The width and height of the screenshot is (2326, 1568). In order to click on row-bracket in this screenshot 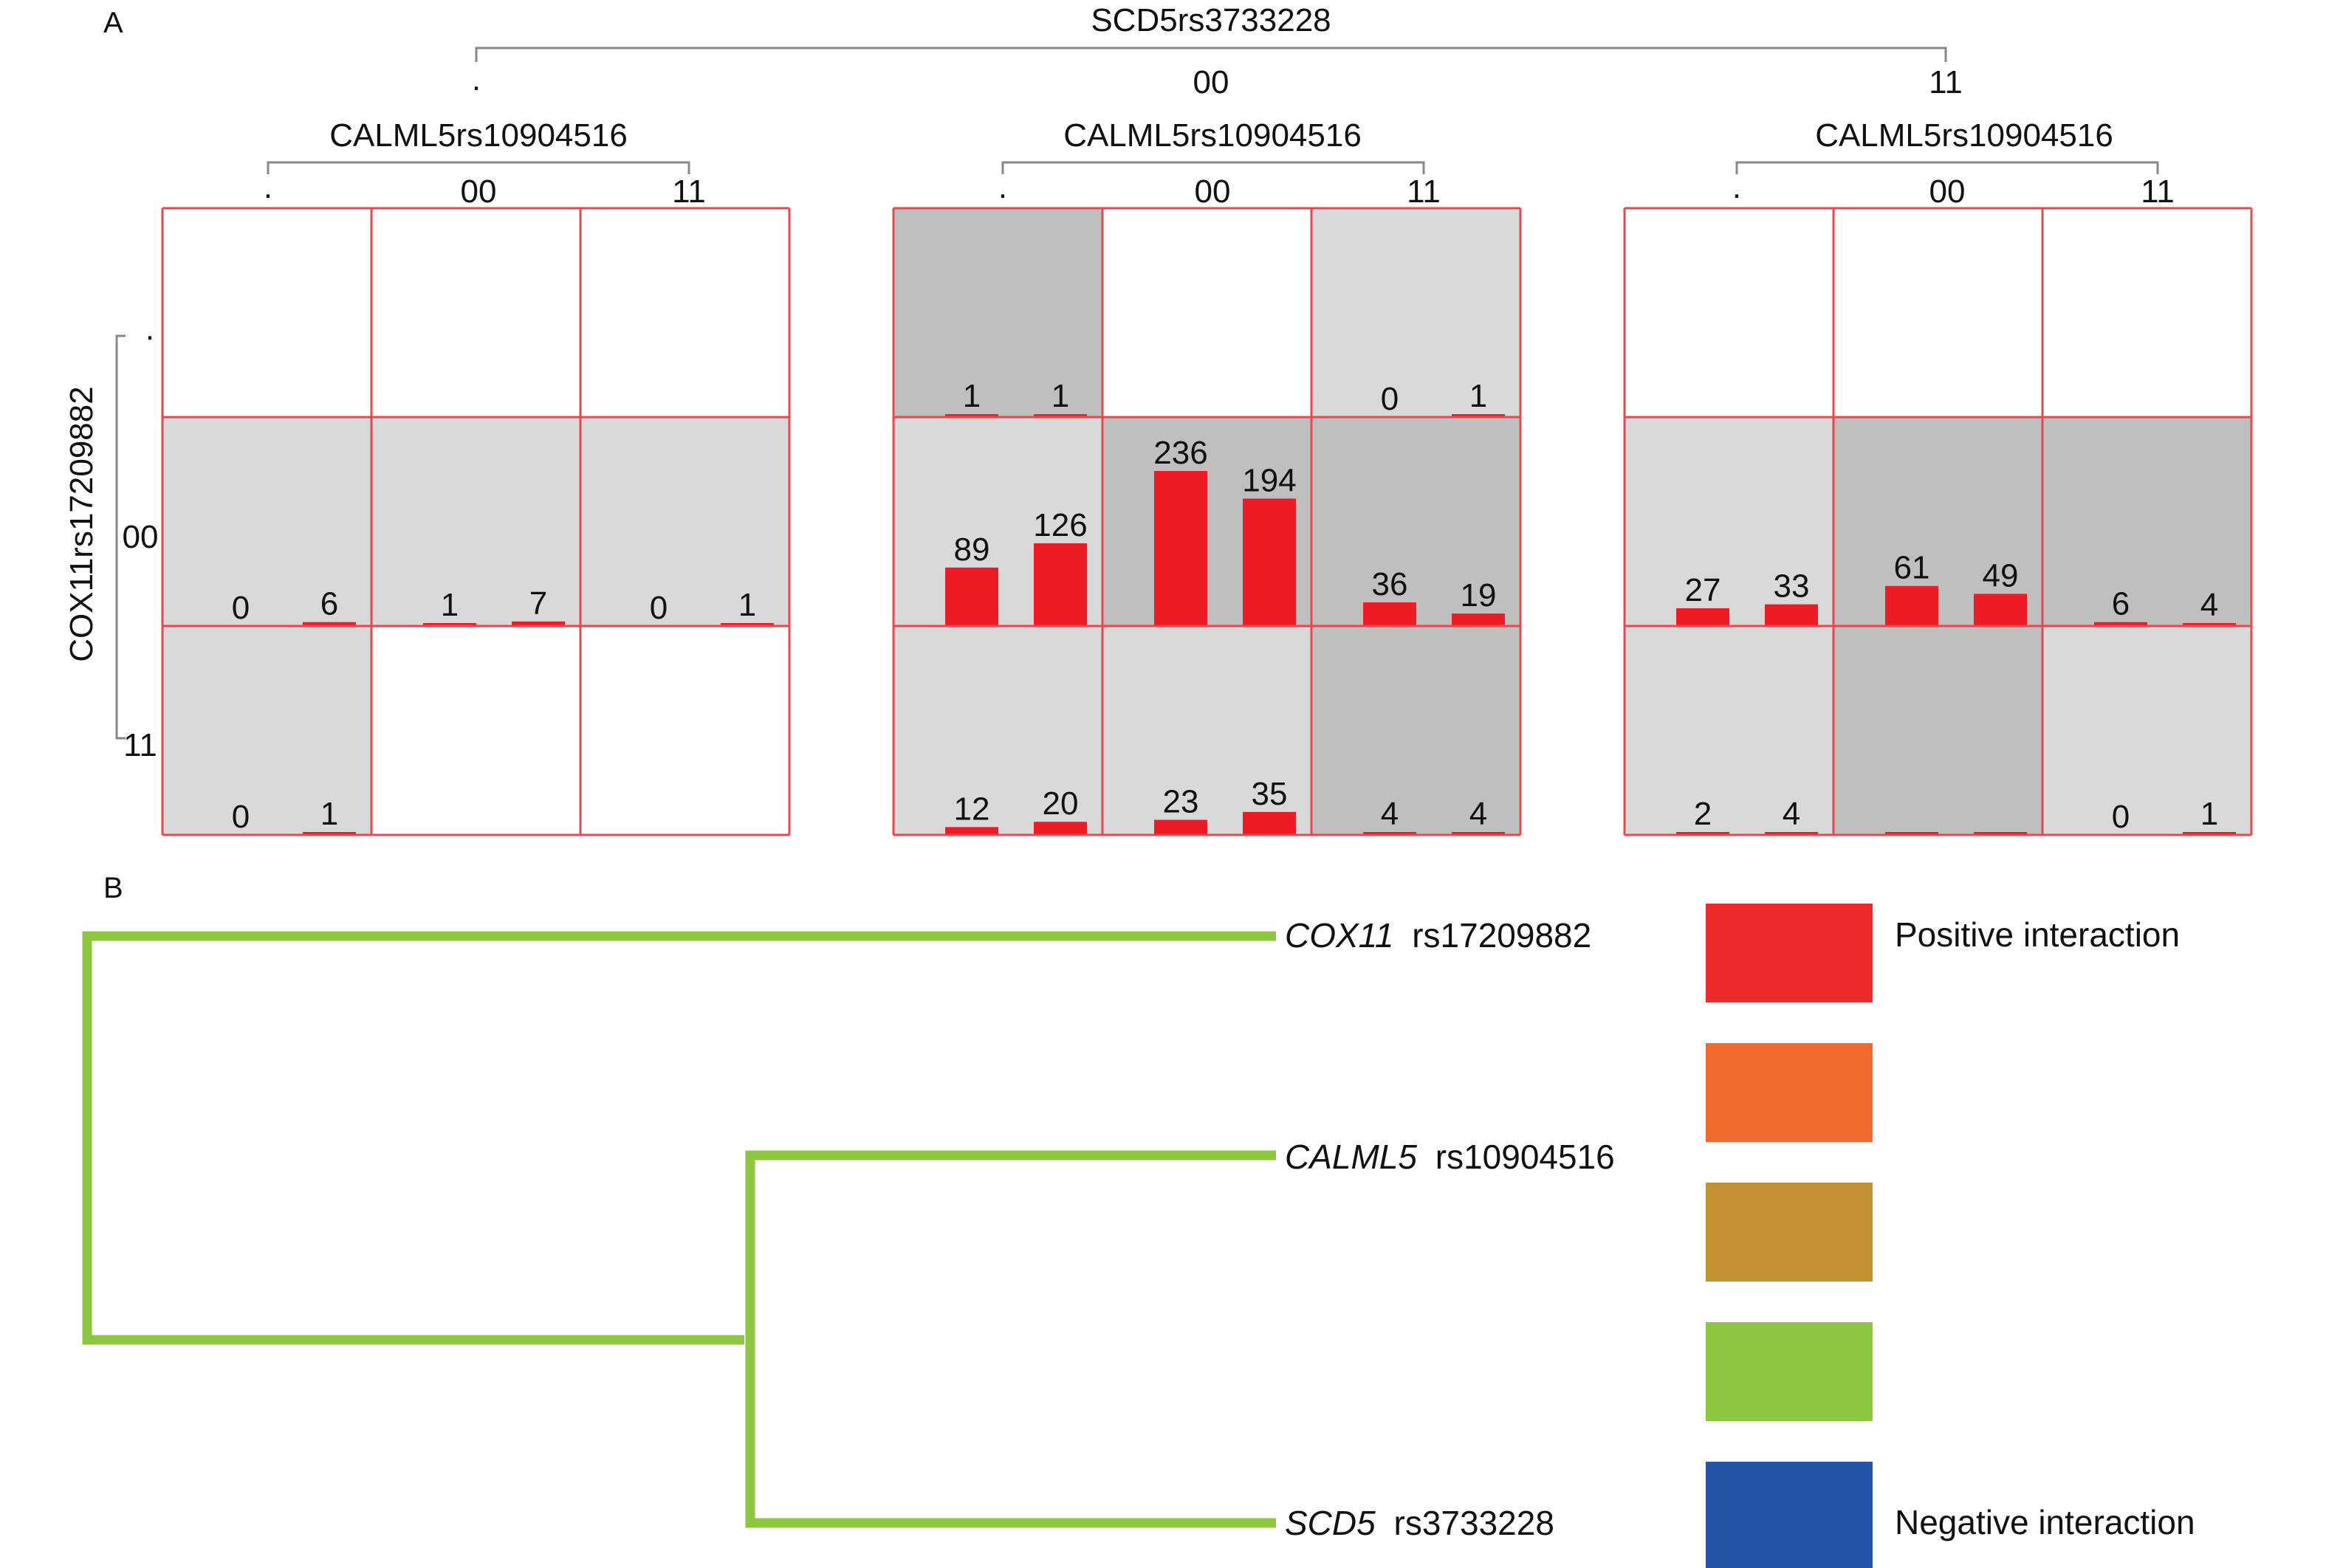, I will do `click(120, 537)`.